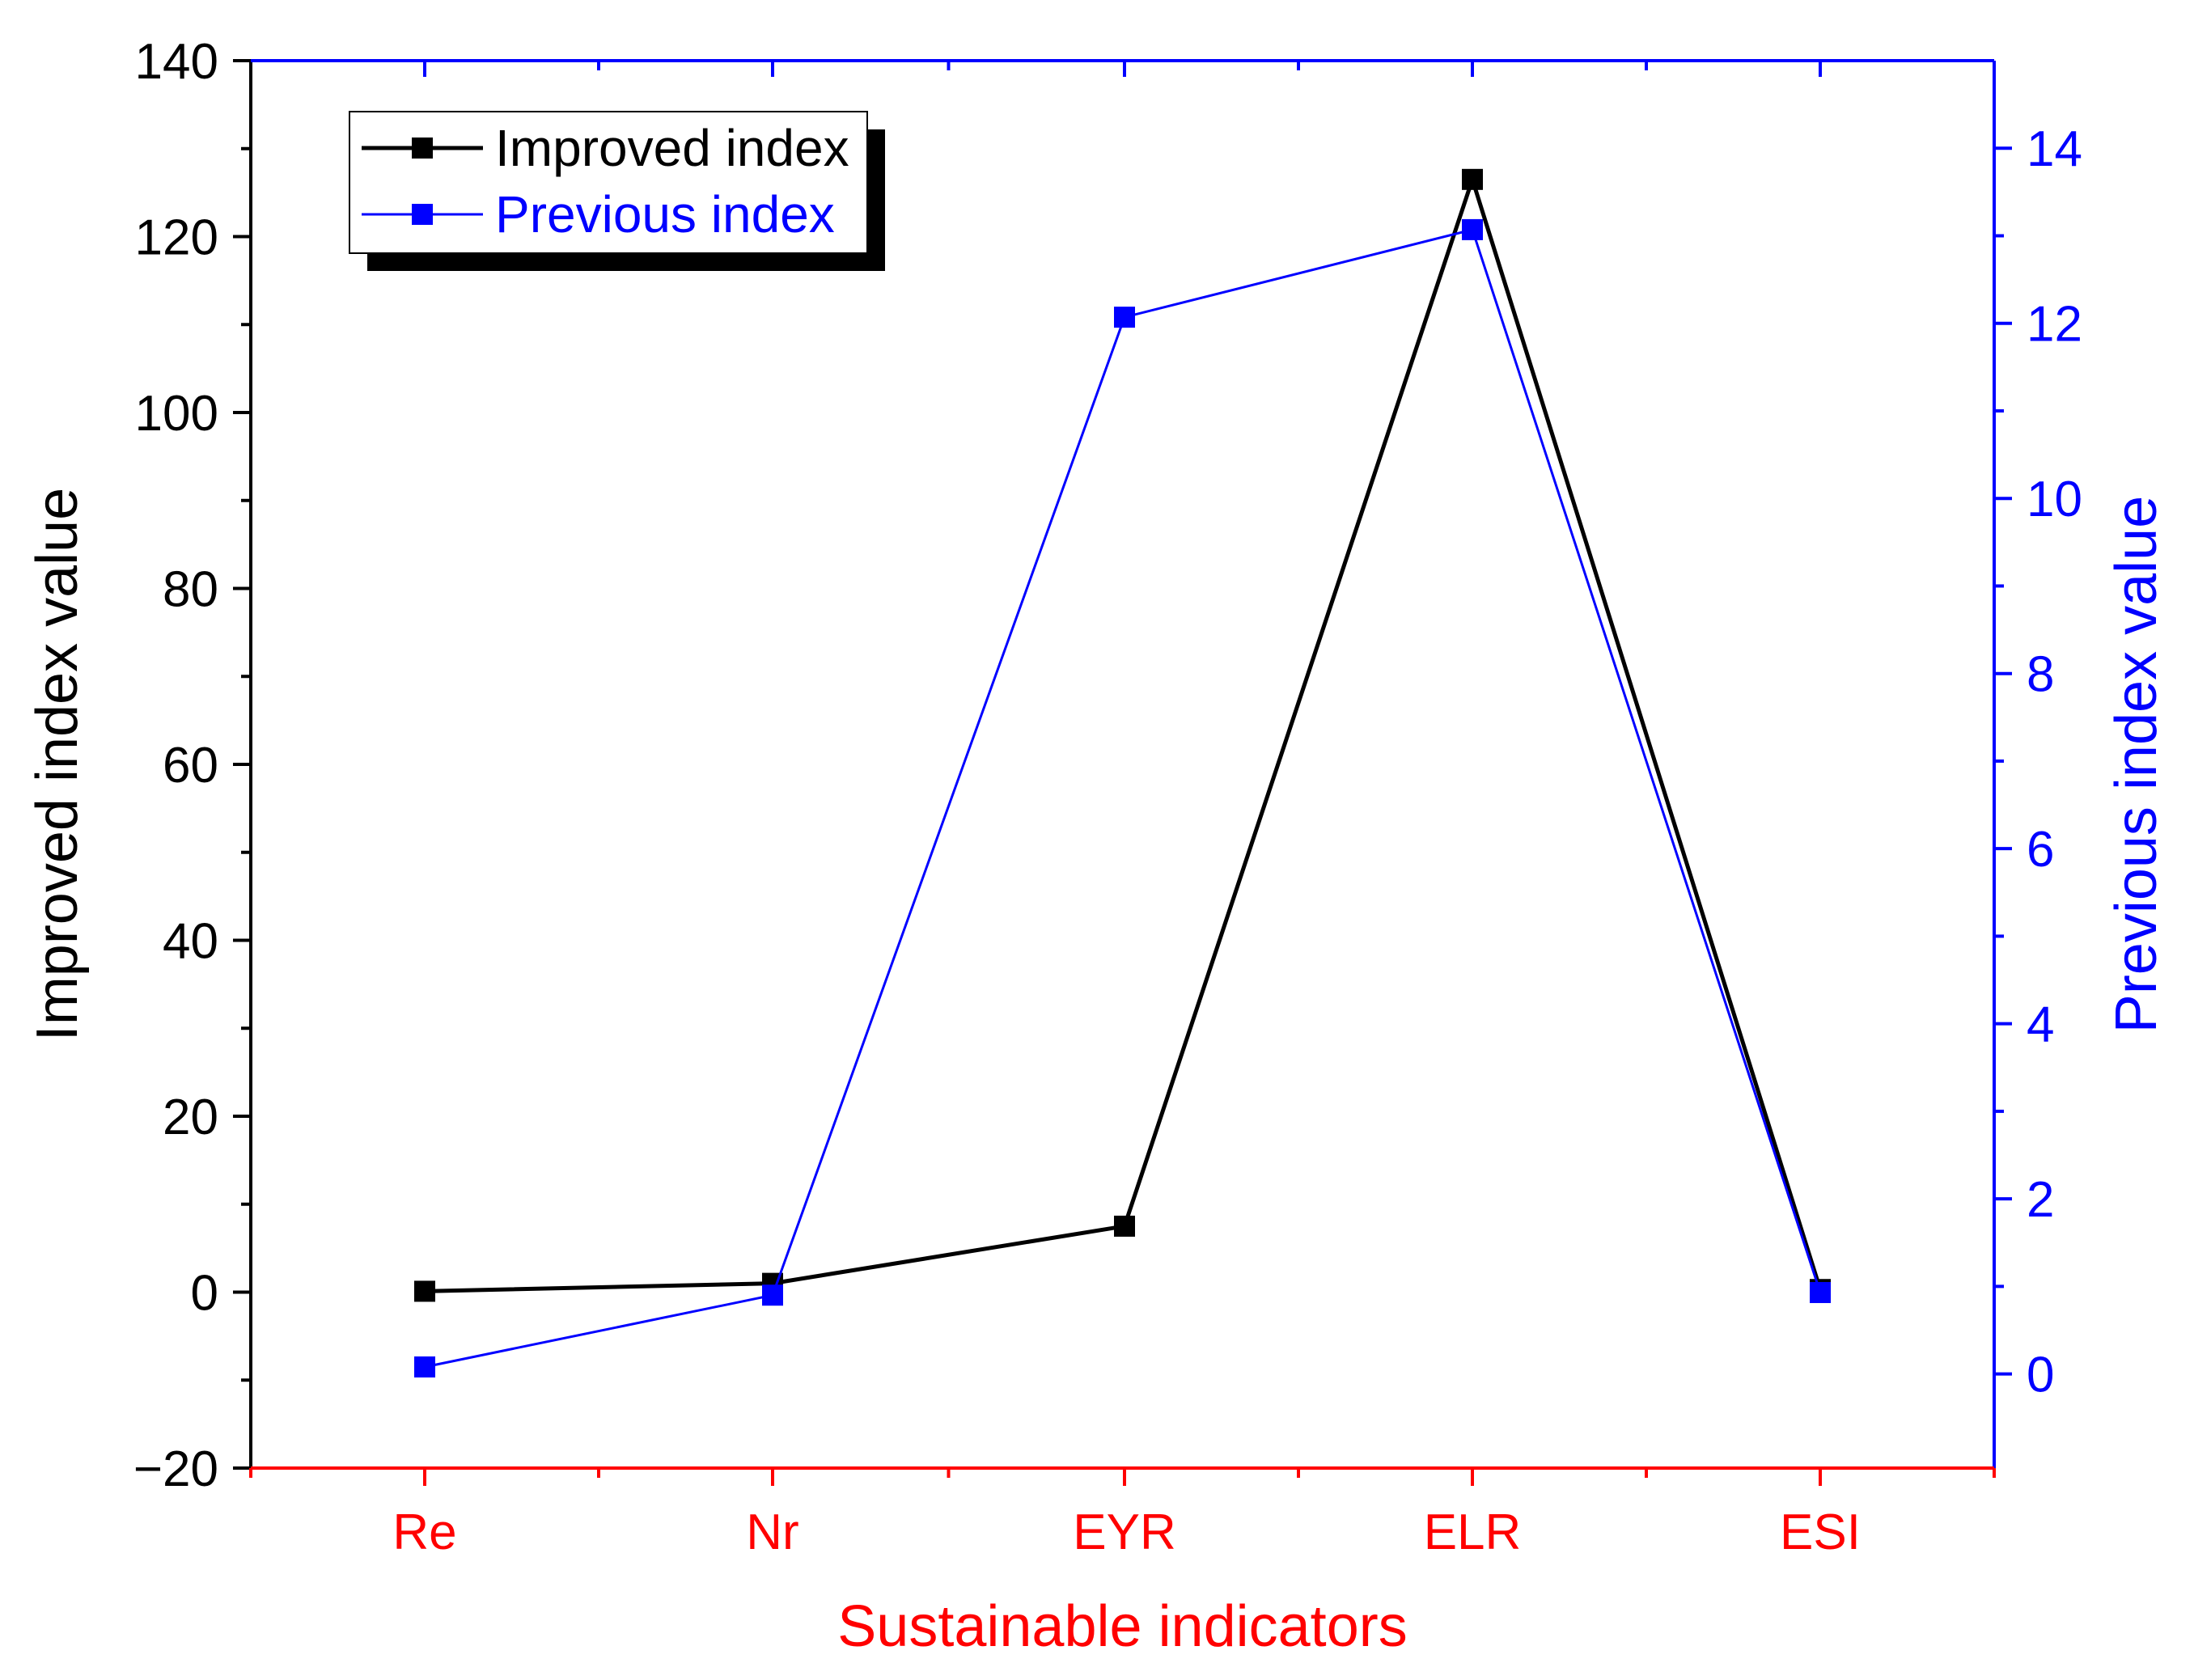 The height and width of the screenshot is (1680, 2194). Describe the element at coordinates (772, 1532) in the screenshot. I see `x-tick-label: Nr` at that location.